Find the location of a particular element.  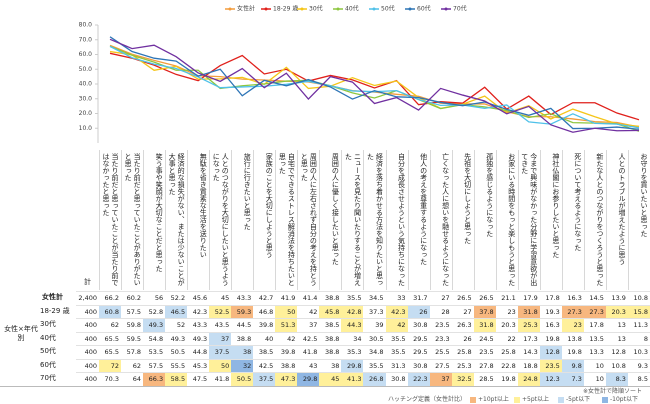

legend-label: 女性計 is located at coordinates (246, 9).